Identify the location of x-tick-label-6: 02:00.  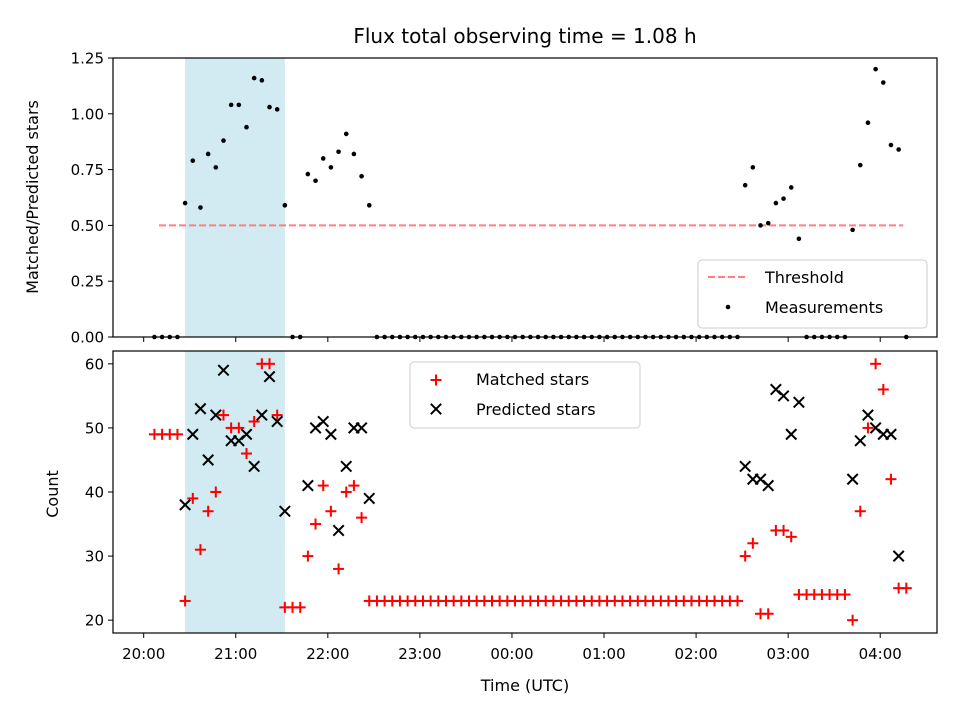
(695, 654).